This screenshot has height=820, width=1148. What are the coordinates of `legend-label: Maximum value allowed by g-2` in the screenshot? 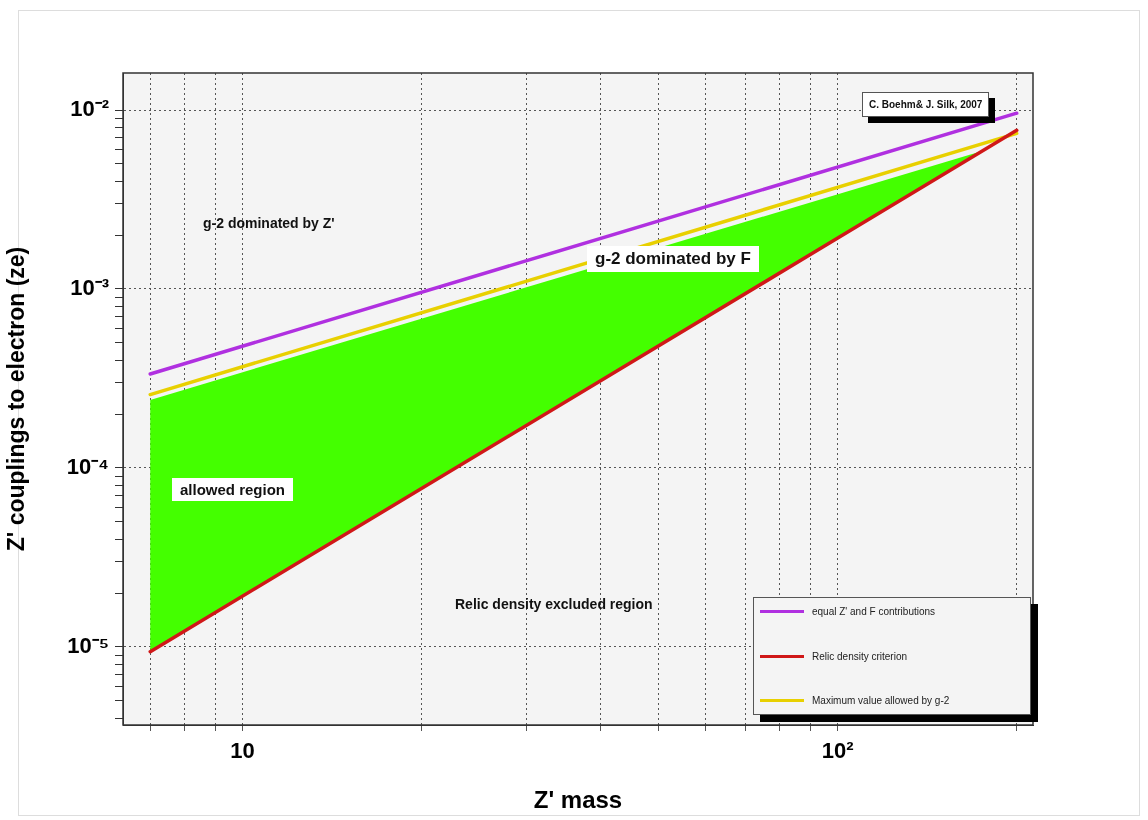 It's located at (881, 700).